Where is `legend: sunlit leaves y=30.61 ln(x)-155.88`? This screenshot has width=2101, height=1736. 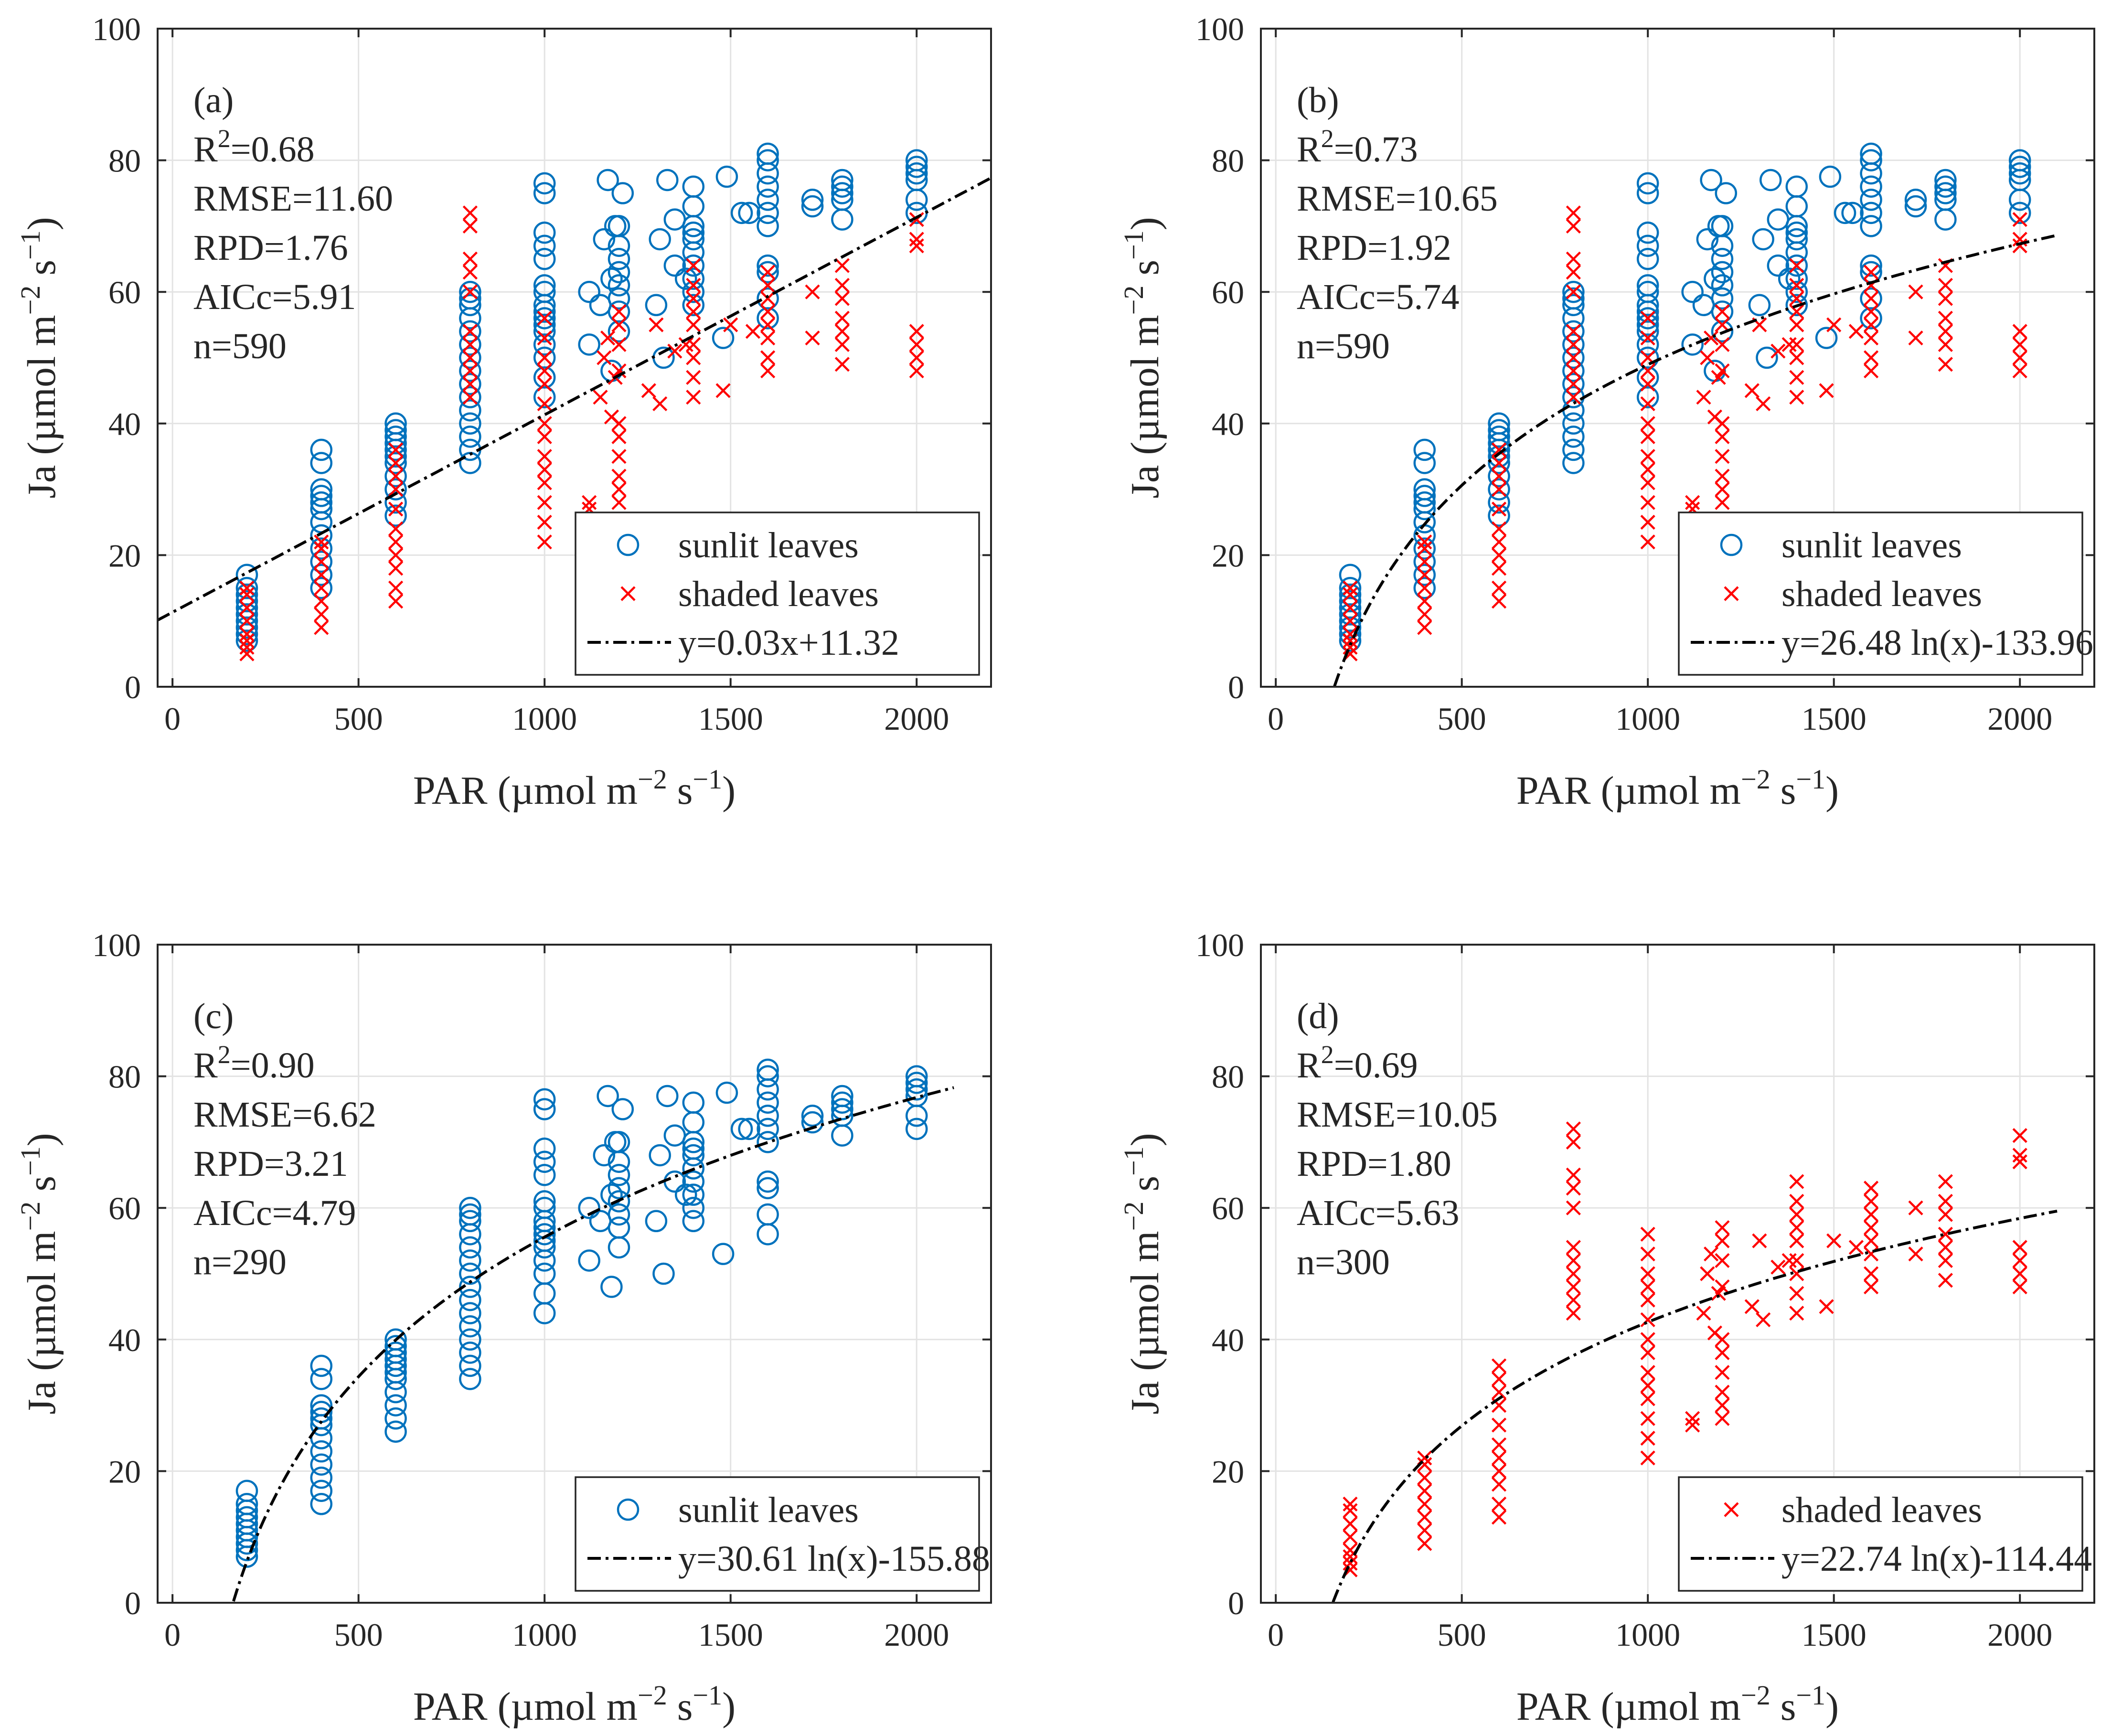
legend: sunlit leaves y=30.61 ln(x)-155.88 is located at coordinates (782, 1534).